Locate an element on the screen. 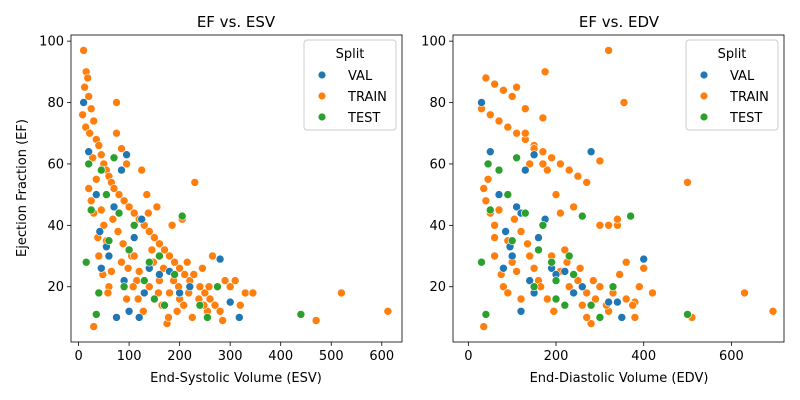 The image size is (800, 400). legend-marker-train-edv is located at coordinates (704, 96).